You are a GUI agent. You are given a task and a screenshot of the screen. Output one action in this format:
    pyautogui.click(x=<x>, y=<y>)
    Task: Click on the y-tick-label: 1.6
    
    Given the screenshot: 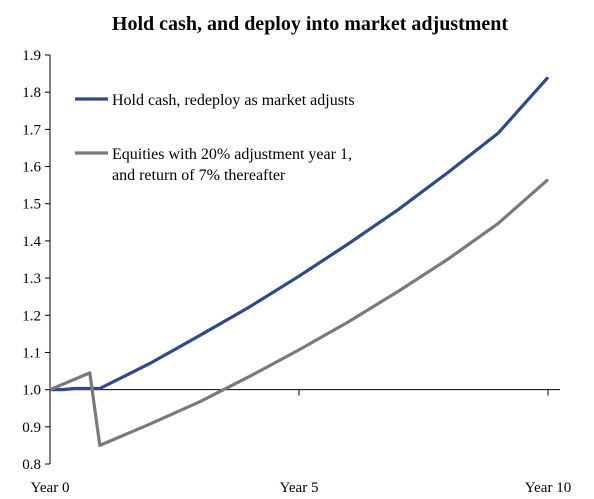 What is the action you would take?
    pyautogui.click(x=31, y=168)
    